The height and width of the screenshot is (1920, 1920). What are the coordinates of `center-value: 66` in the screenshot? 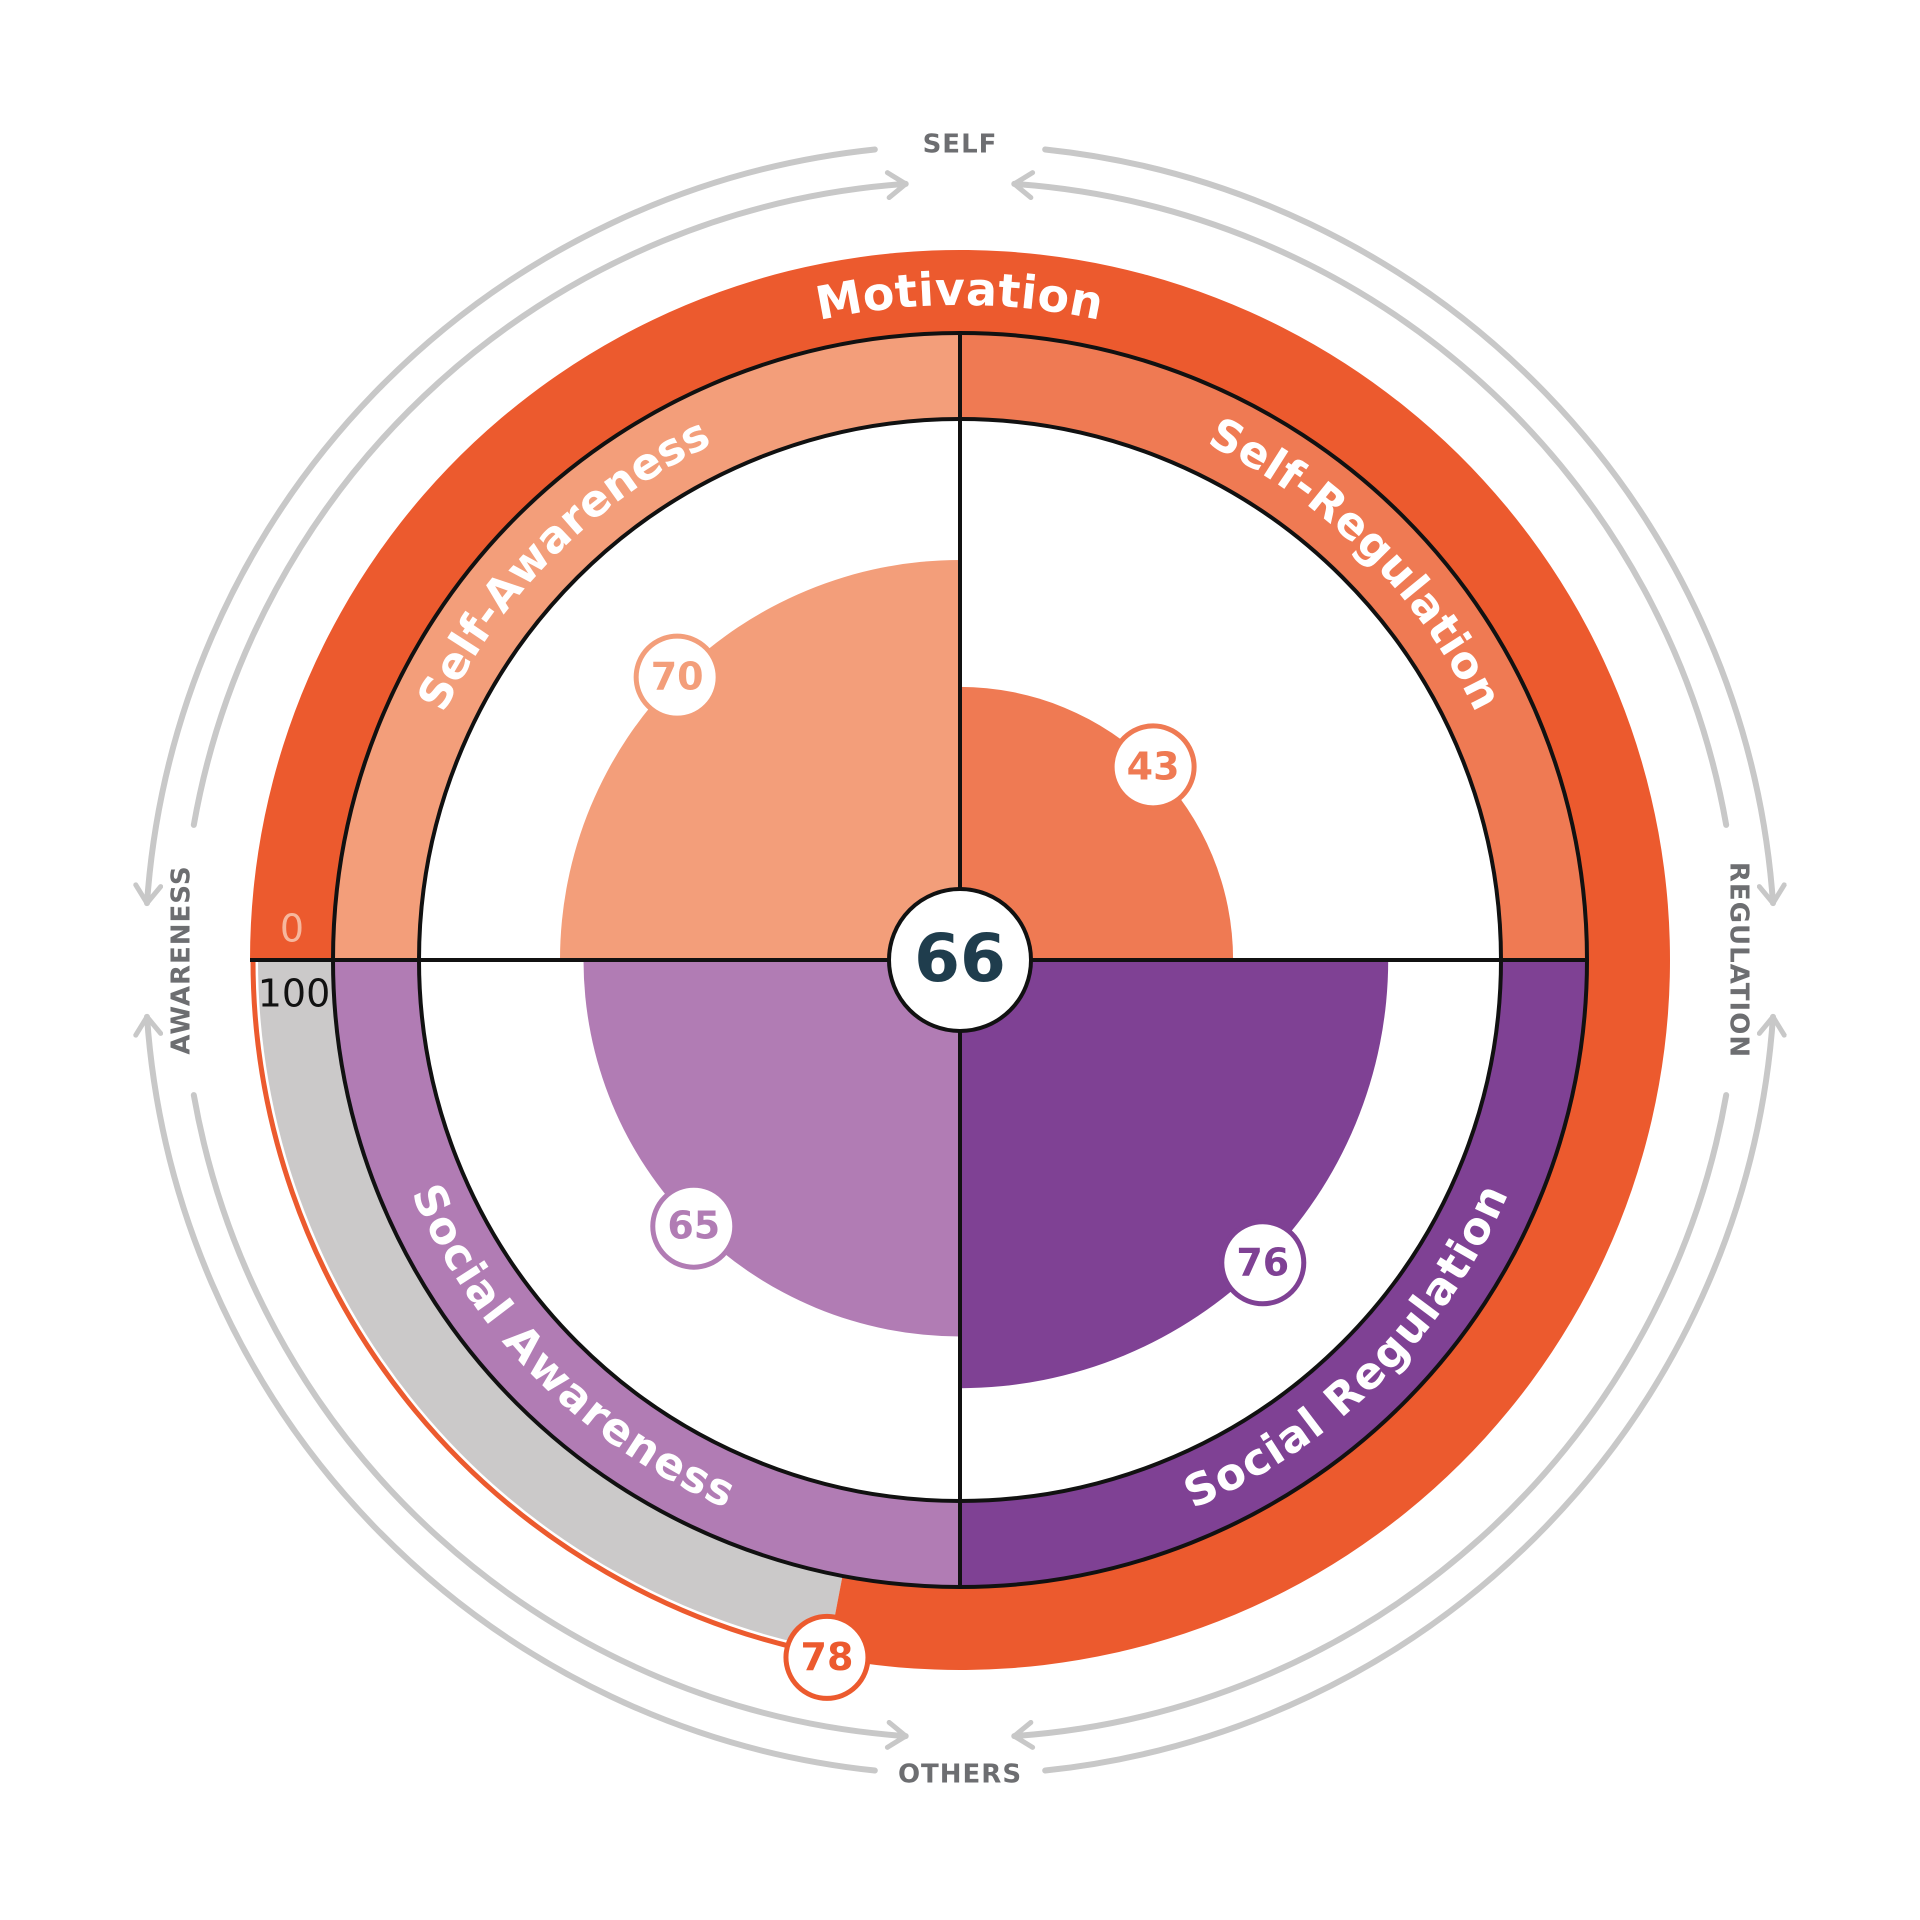 It's located at (960, 958).